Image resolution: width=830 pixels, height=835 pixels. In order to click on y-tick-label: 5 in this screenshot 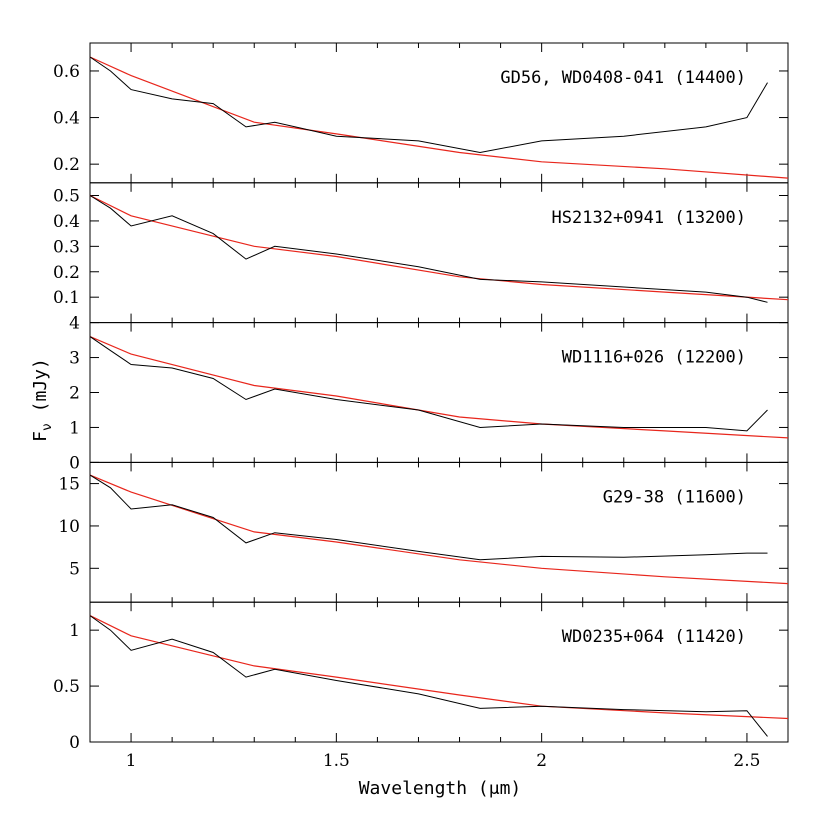, I will do `click(74, 569)`.